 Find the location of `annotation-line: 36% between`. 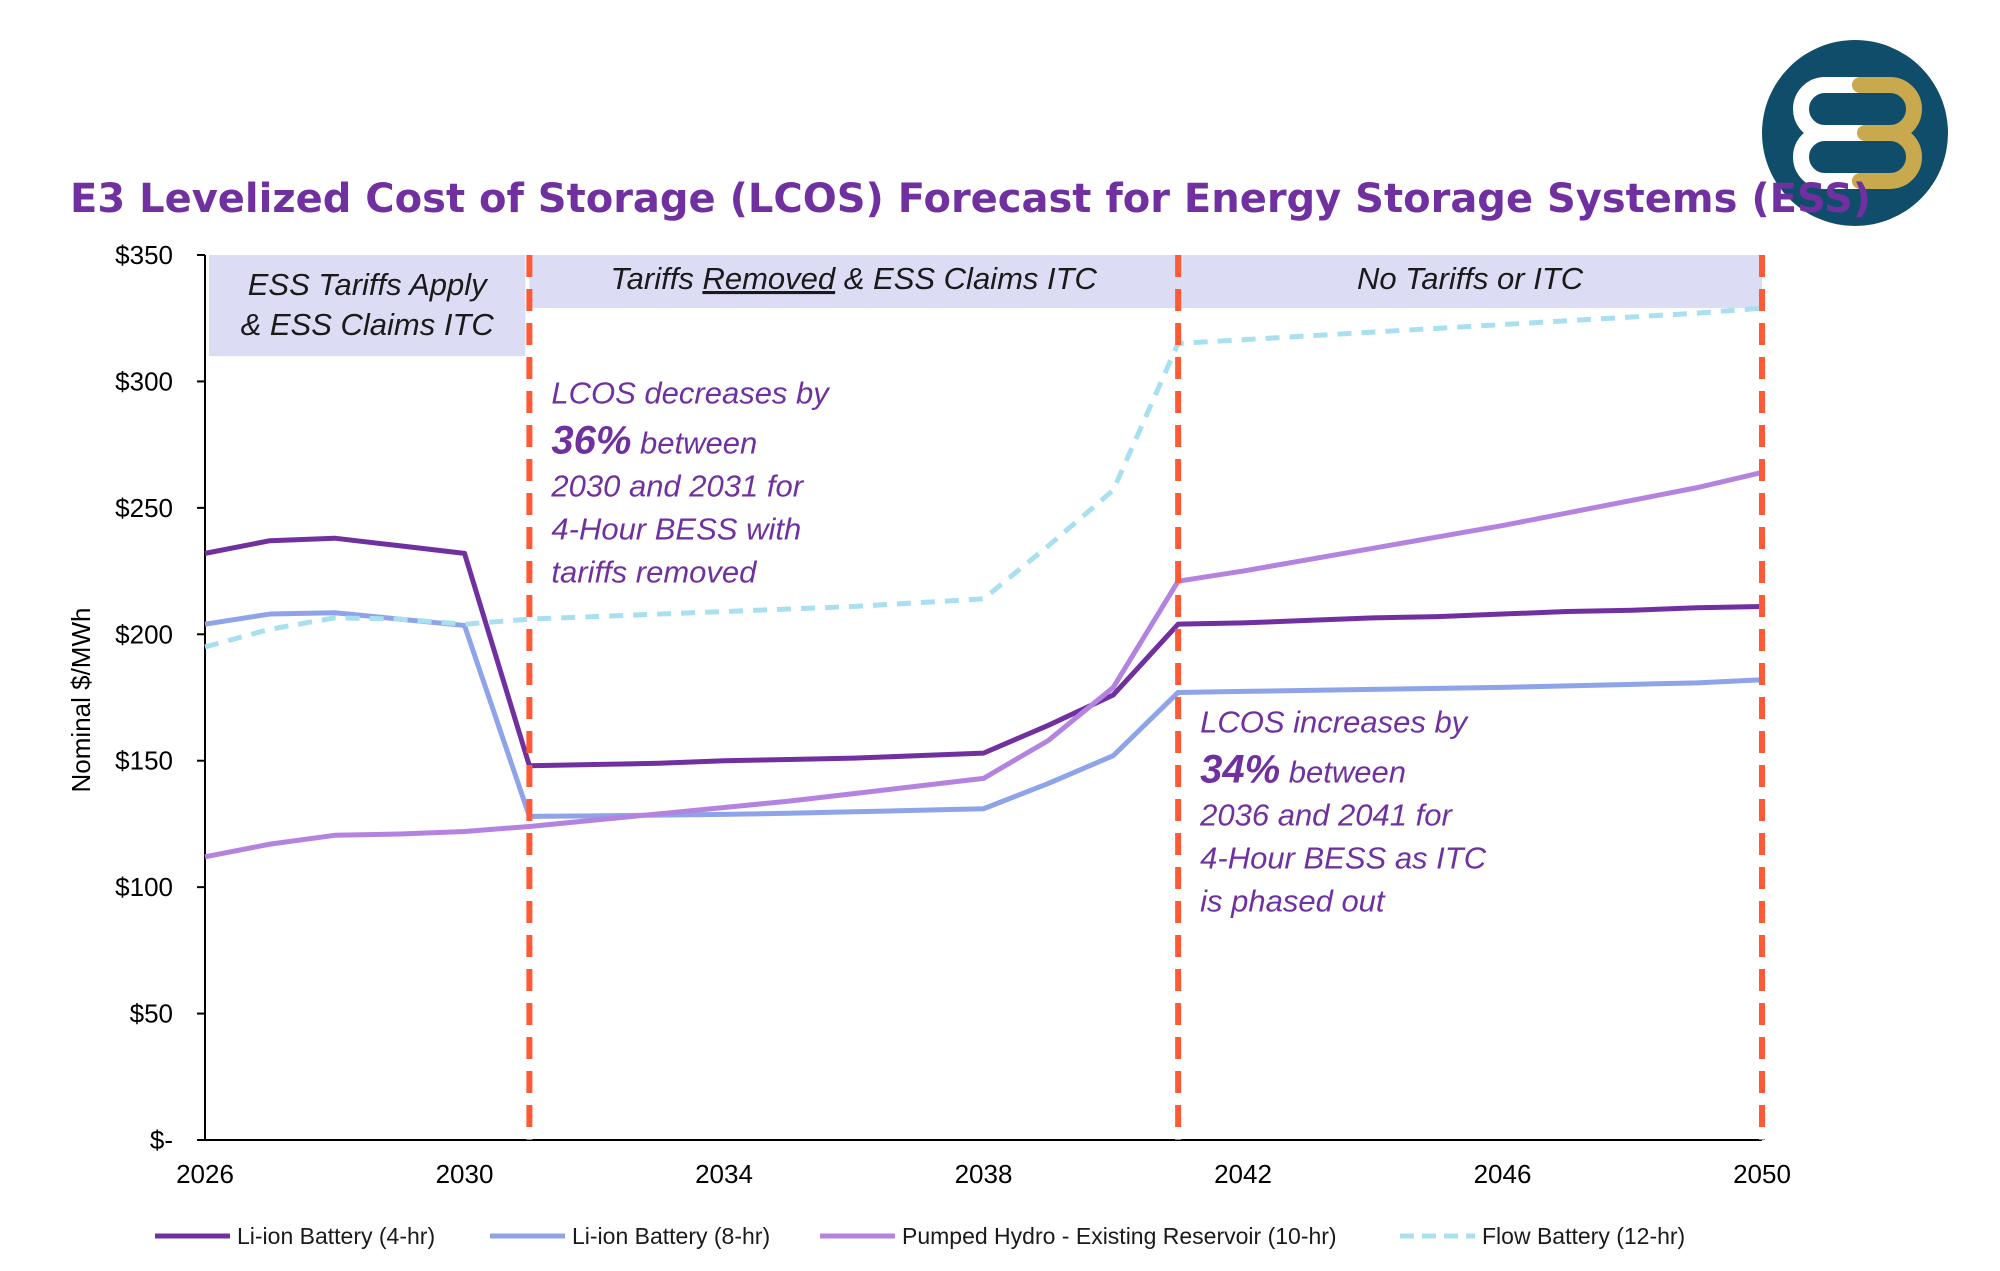

annotation-line: 36% between is located at coordinates (654, 441).